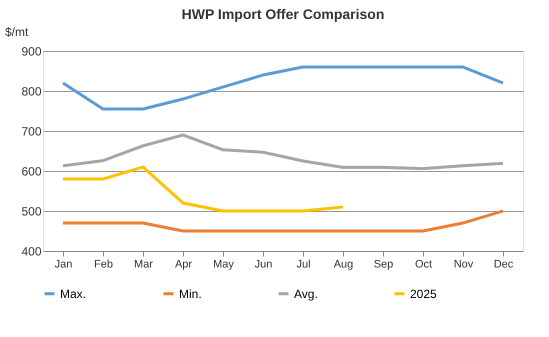  What do you see at coordinates (344, 264) in the screenshot?
I see `x-tick-label: Aug` at bounding box center [344, 264].